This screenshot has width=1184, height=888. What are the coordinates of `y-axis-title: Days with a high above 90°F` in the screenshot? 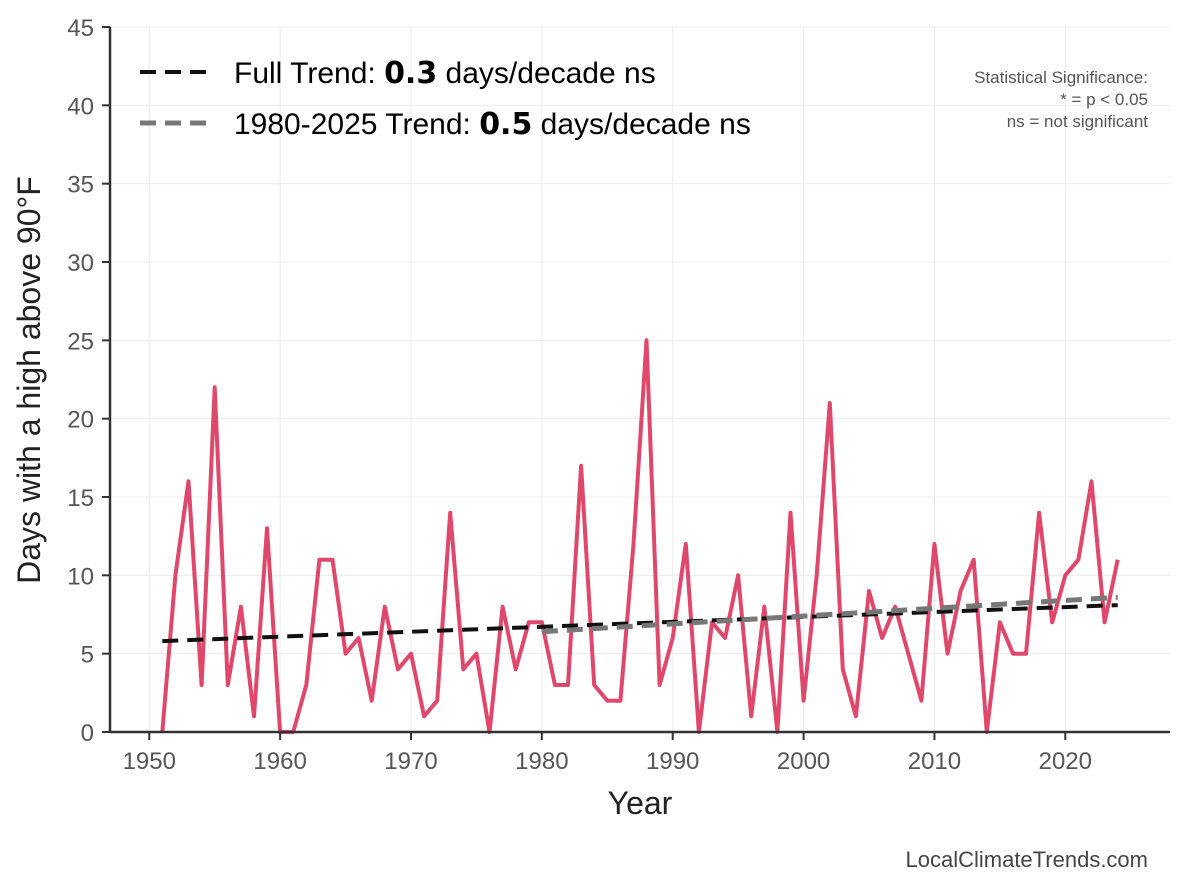 It's located at (29, 380).